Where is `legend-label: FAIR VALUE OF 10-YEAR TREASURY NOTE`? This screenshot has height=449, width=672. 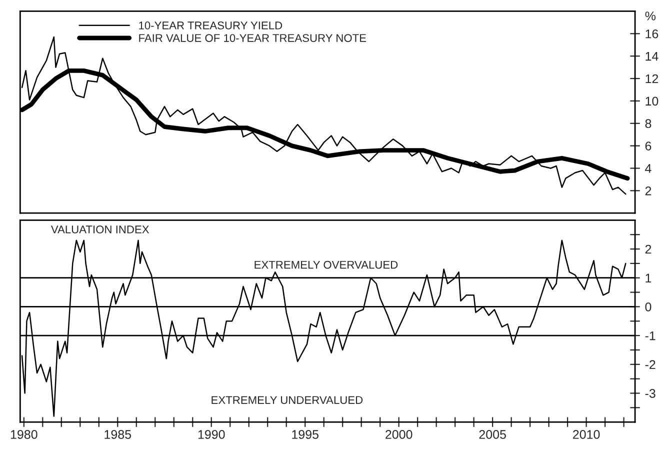
legend-label: FAIR VALUE OF 10-YEAR TREASURY NOTE is located at coordinates (252, 38).